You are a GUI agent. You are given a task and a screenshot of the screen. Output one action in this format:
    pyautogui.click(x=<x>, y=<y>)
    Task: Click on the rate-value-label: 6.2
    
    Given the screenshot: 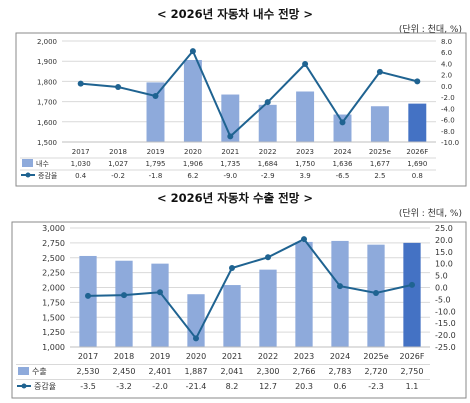 What is the action you would take?
    pyautogui.click(x=192, y=176)
    